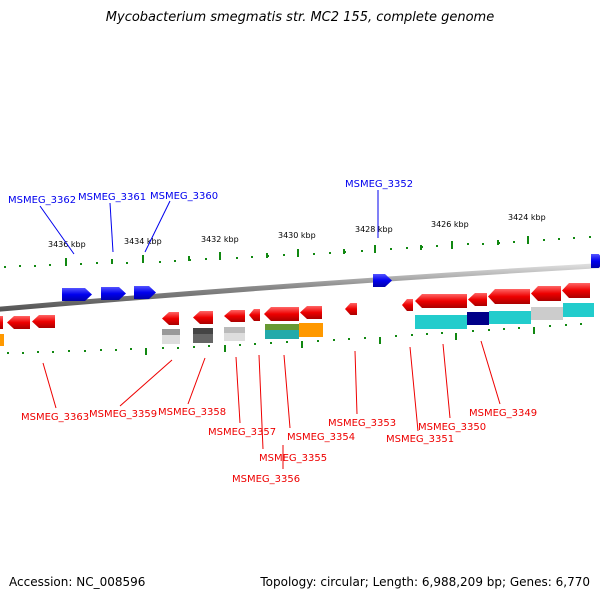  What do you see at coordinates (143, 241) in the screenshot?
I see `scale-label: 3434 kbp` at bounding box center [143, 241].